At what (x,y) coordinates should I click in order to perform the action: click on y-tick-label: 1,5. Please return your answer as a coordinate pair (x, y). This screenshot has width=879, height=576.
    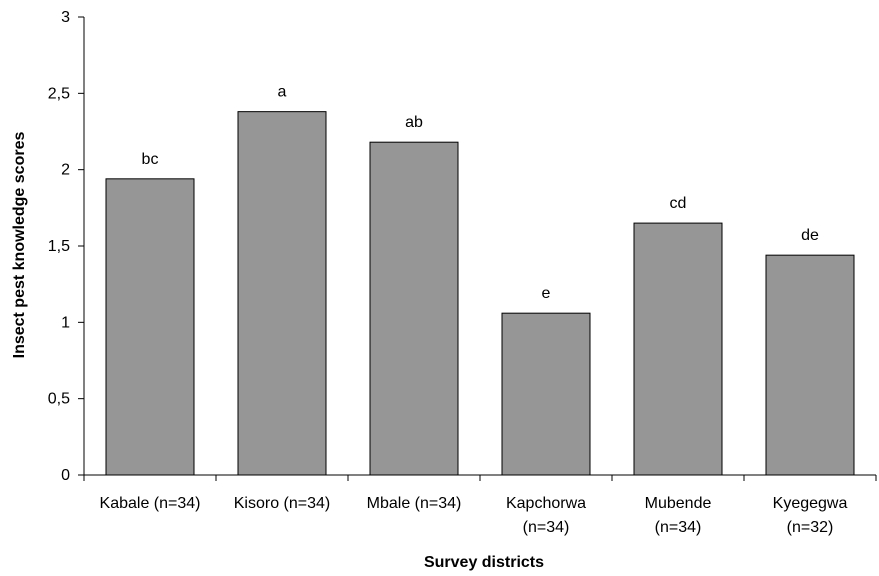
    Looking at the image, I should click on (59, 246).